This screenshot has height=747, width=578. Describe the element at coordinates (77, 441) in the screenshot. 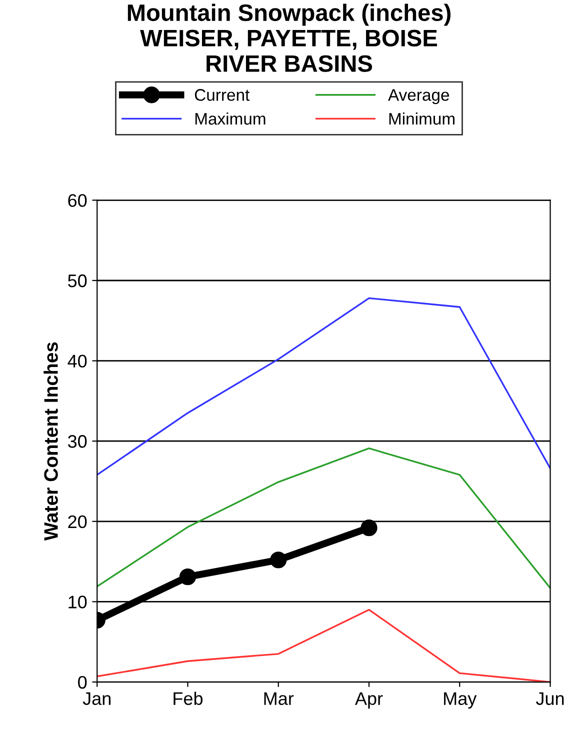

I see `y-tick-label: 30` at that location.